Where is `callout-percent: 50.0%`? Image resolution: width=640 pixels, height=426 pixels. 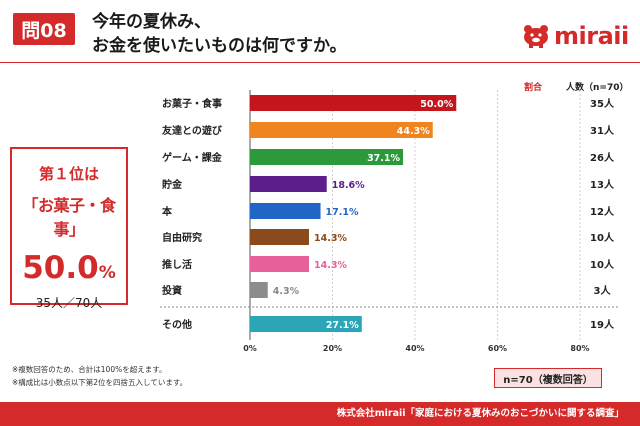
callout-percent: 50.0% is located at coordinates (69, 268).